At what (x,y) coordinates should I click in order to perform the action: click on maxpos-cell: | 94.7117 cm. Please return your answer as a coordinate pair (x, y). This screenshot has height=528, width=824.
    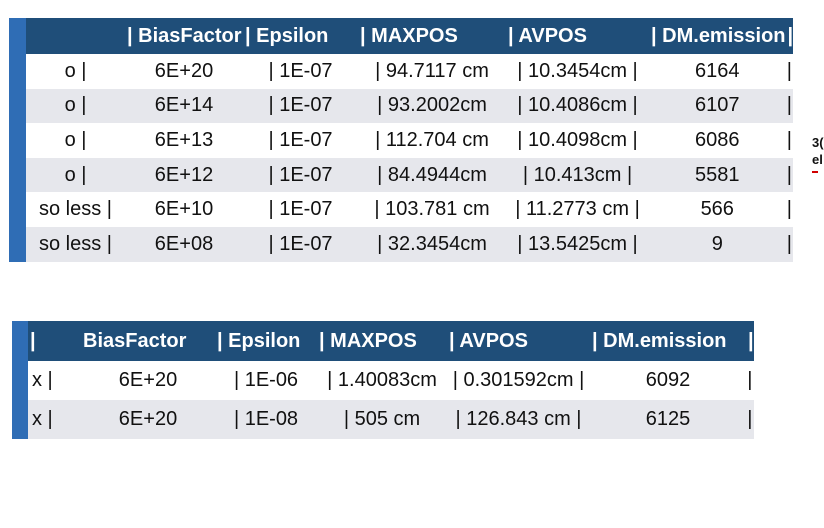
    Looking at the image, I should click on (432, 71).